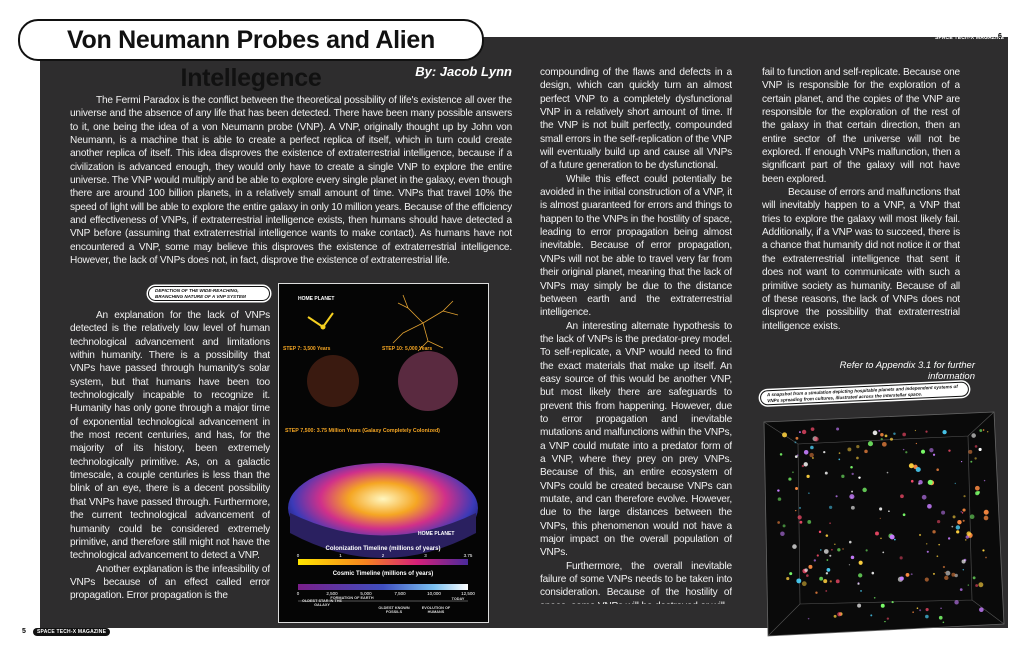  Describe the element at coordinates (383, 555) in the screenshot. I see `tick-label: 2` at that location.